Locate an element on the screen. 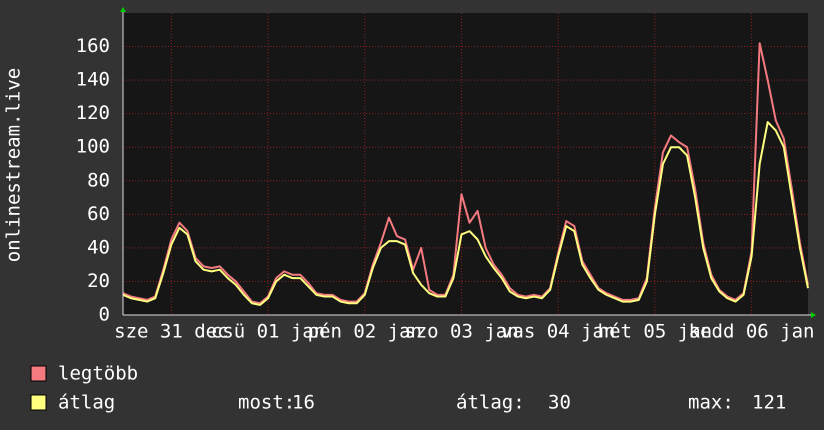 This screenshot has width=824, height=430. y-tick-label: 0 is located at coordinates (104, 315).